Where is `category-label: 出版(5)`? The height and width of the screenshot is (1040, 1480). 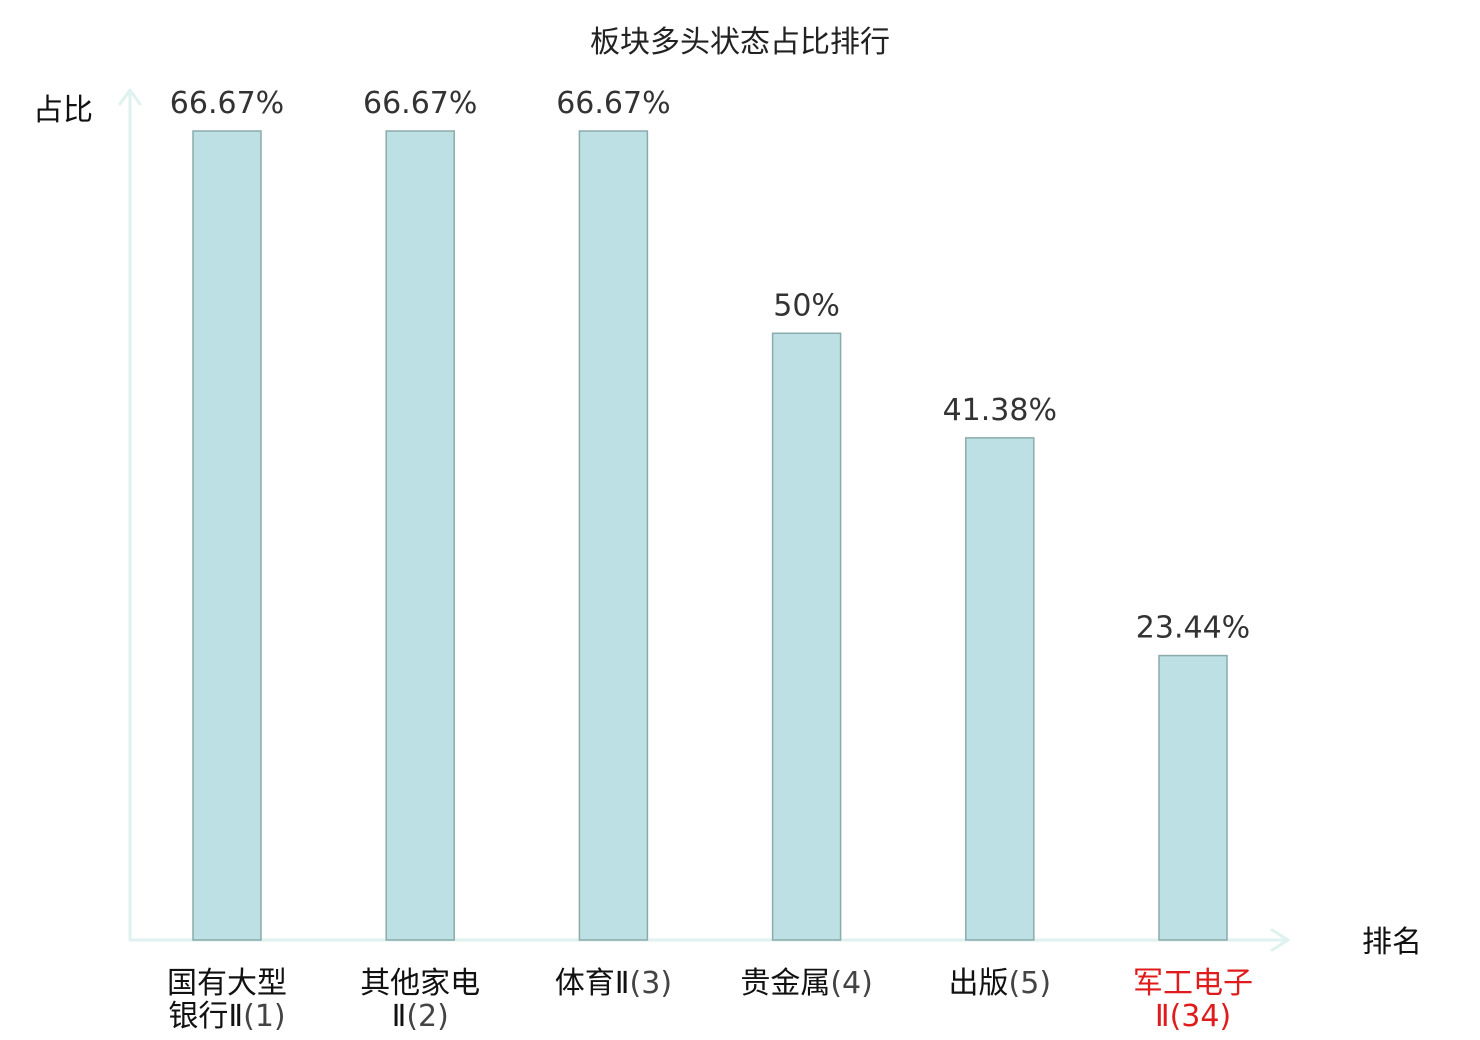
category-label: 出版(5) is located at coordinates (1000, 983).